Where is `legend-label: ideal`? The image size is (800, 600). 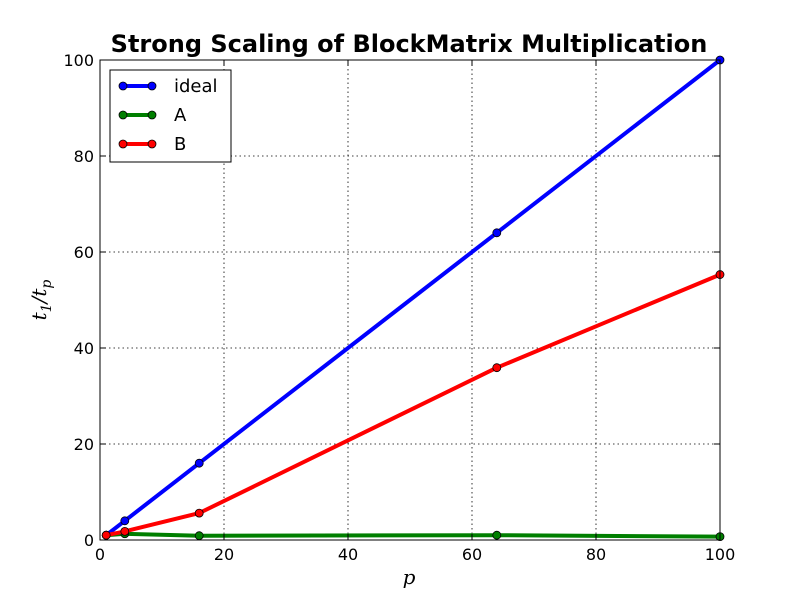
legend-label: ideal is located at coordinates (196, 86).